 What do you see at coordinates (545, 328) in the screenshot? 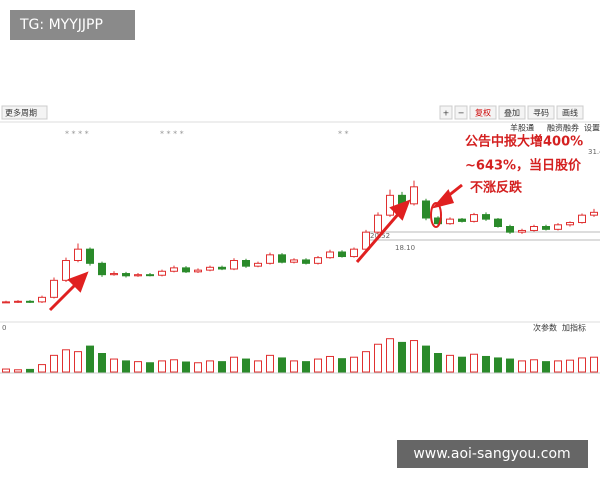
I see `volume-param: 次参数` at bounding box center [545, 328].